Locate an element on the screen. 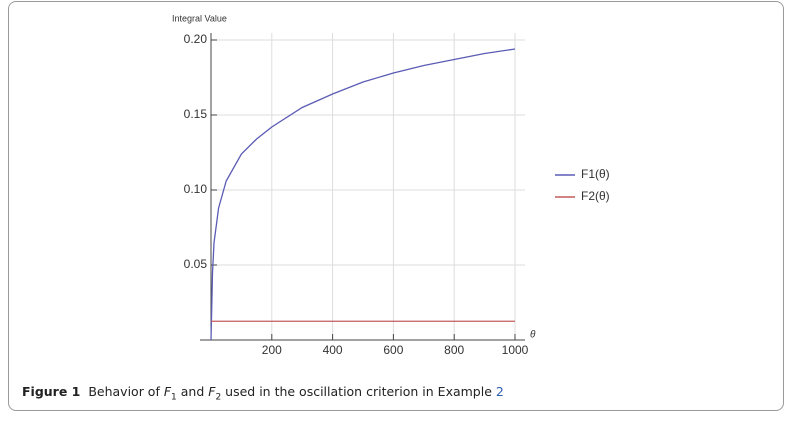 The height and width of the screenshot is (437, 792). y-tick-label: 0.20 is located at coordinates (196, 39).